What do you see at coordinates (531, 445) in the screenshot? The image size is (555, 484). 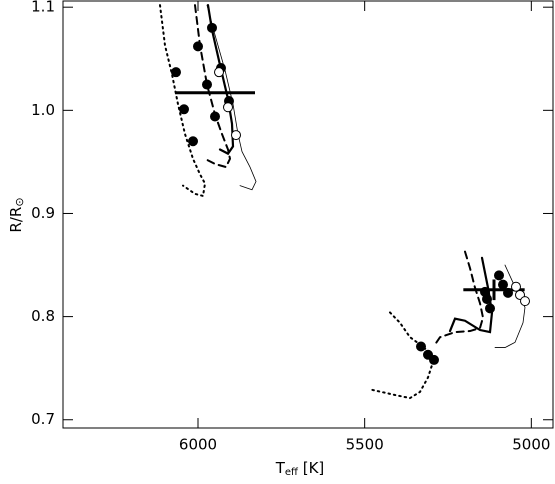 I see `x-tick-label: 5000` at bounding box center [531, 445].